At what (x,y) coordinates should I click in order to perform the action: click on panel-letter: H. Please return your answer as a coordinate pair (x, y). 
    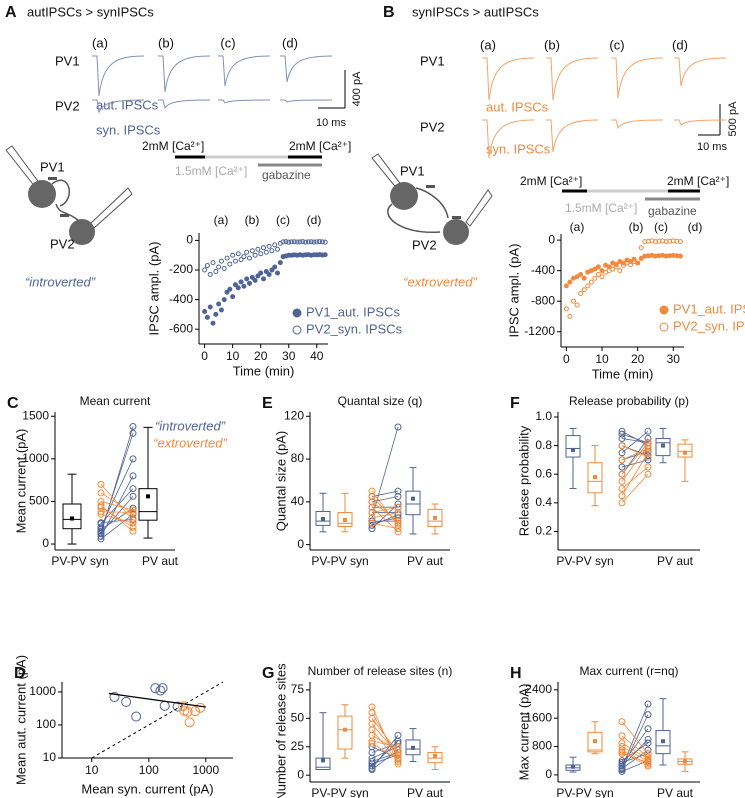
    Looking at the image, I should click on (516, 673).